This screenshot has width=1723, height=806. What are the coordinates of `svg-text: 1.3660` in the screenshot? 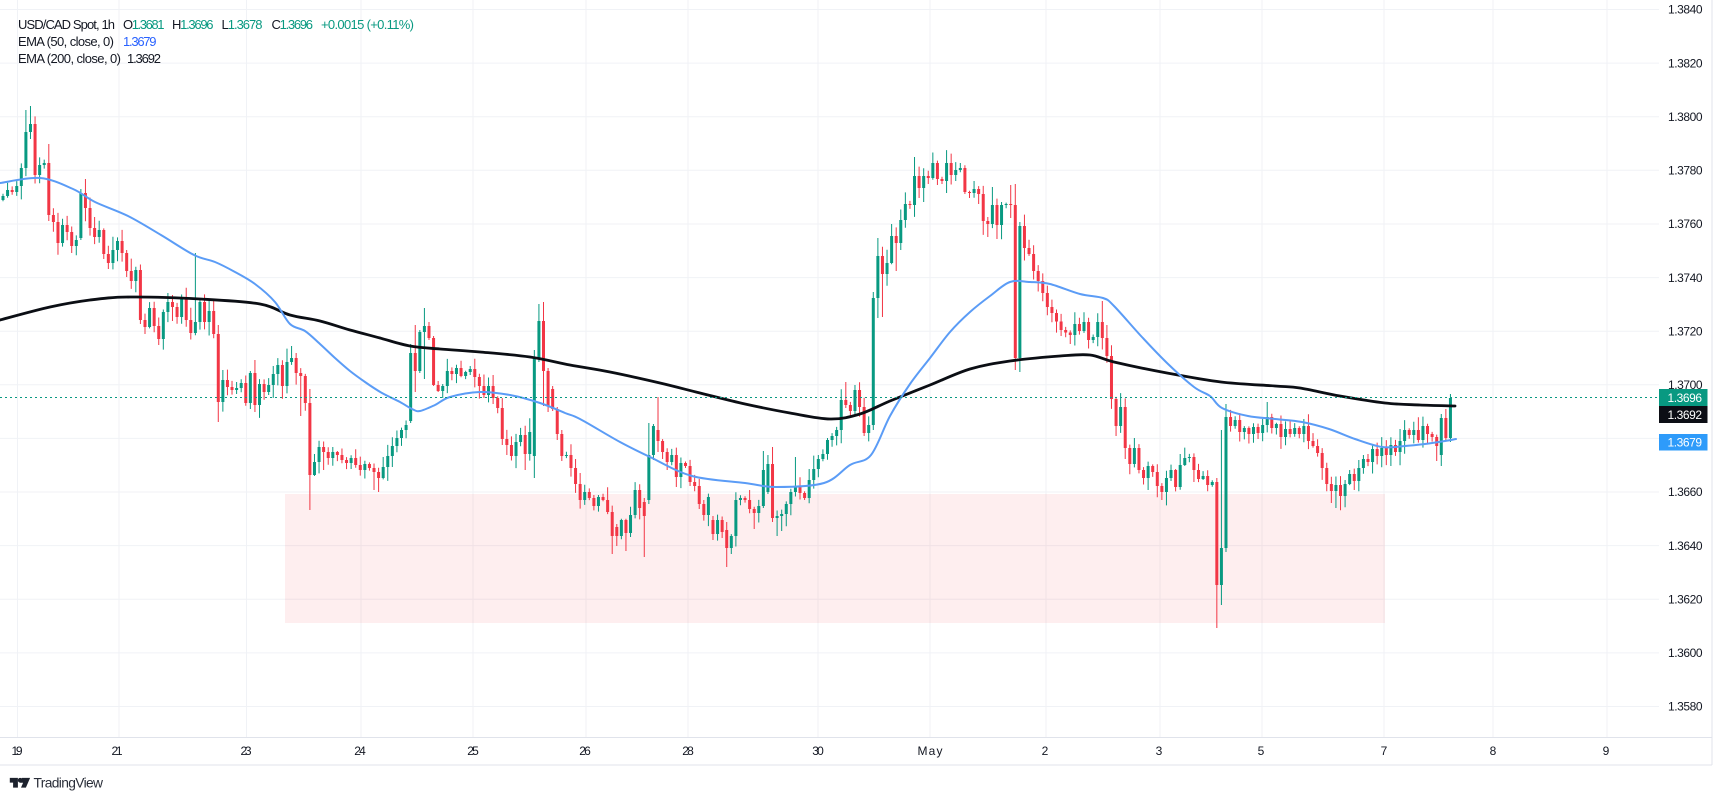 It's located at (1685, 492).